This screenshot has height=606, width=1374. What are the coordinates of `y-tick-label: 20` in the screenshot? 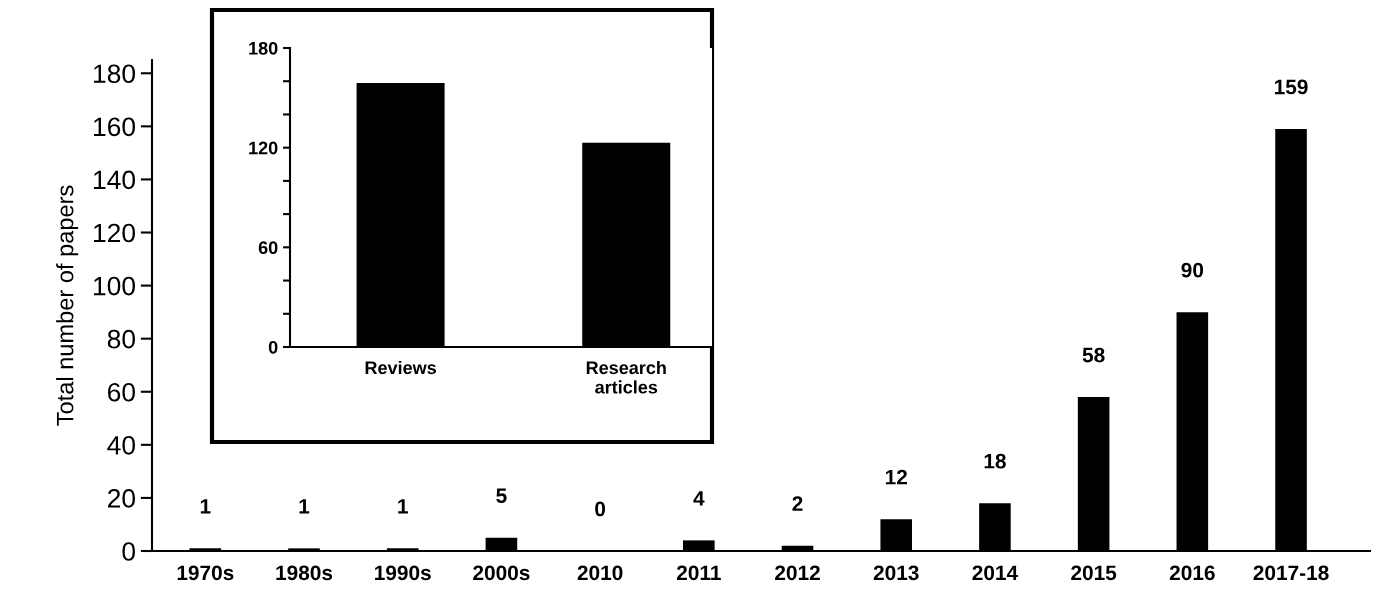 It's located at (121, 498).